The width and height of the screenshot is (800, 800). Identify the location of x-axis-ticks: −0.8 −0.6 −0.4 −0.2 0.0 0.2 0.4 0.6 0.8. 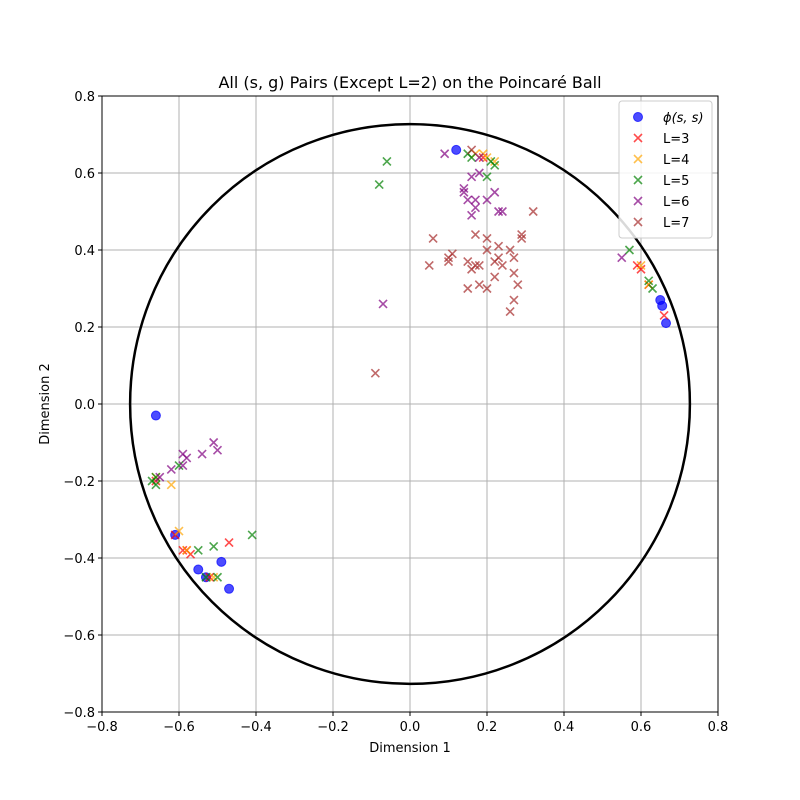
(407, 723).